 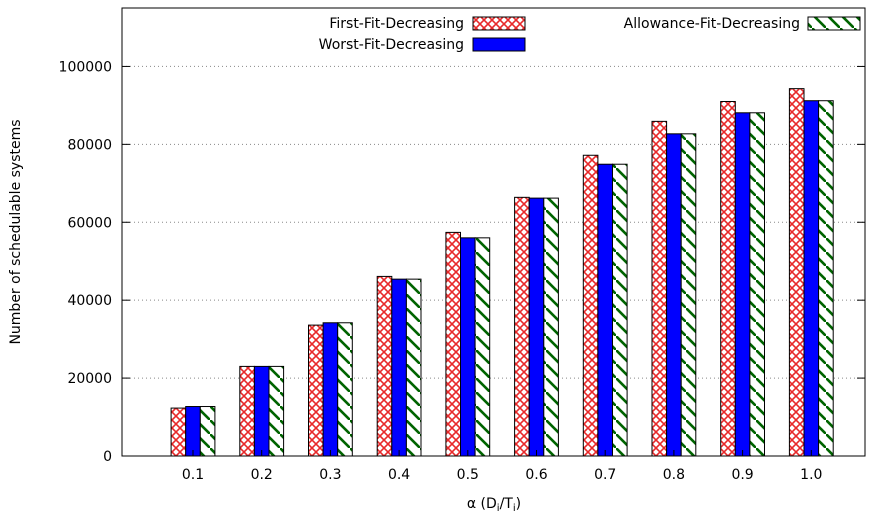 I want to click on x-tick-label: 0.4, so click(x=399, y=475).